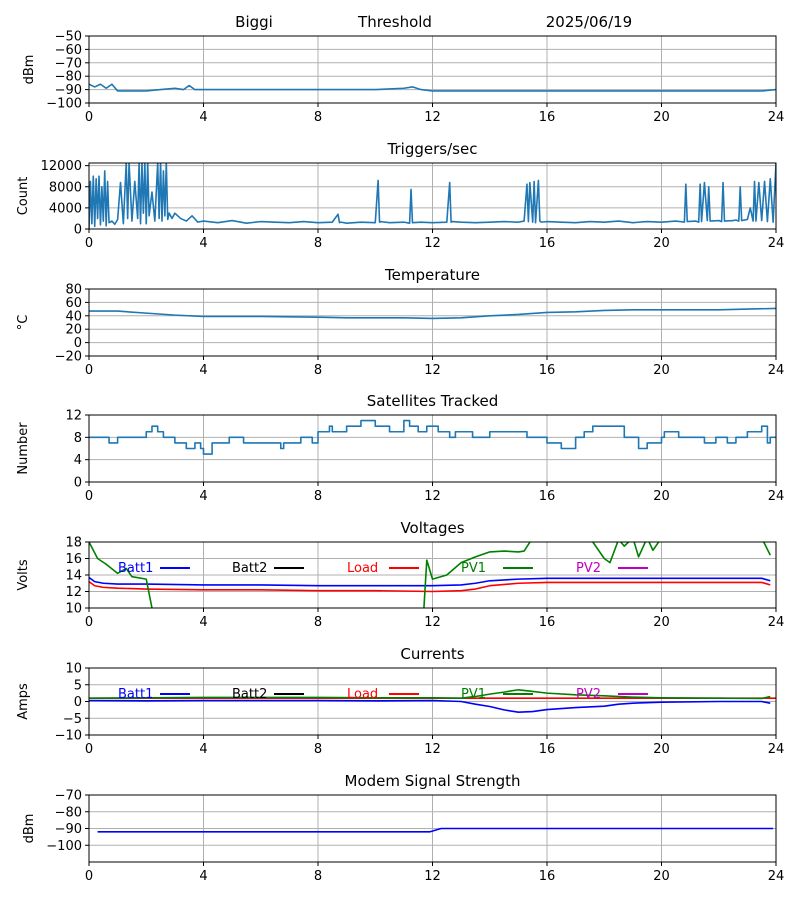  Describe the element at coordinates (23, 701) in the screenshot. I see `y-axis-label: Amps` at that location.